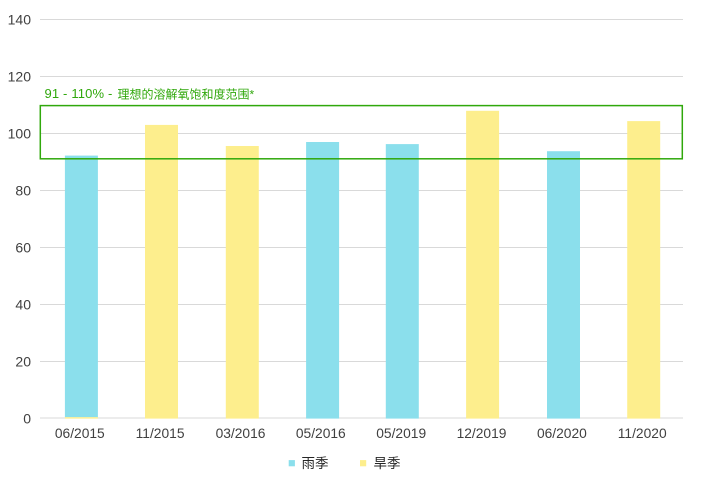 The width and height of the screenshot is (702, 498). What do you see at coordinates (241, 433) in the screenshot?
I see `svg-text: 03/2016` at bounding box center [241, 433].